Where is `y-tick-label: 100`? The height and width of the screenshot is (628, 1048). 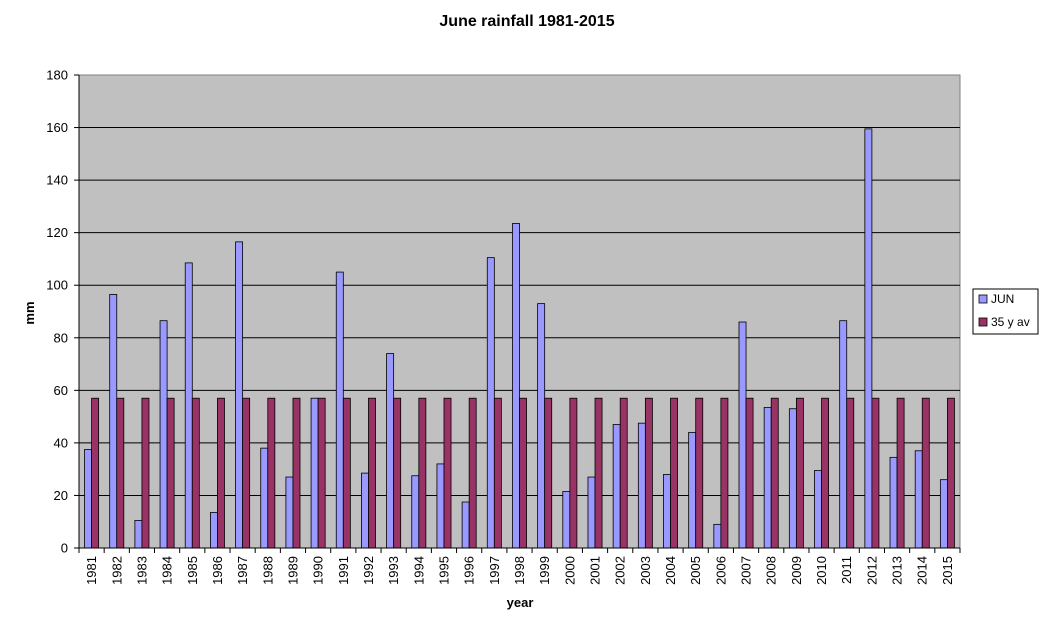
y-tick-label: 100 is located at coordinates (57, 285).